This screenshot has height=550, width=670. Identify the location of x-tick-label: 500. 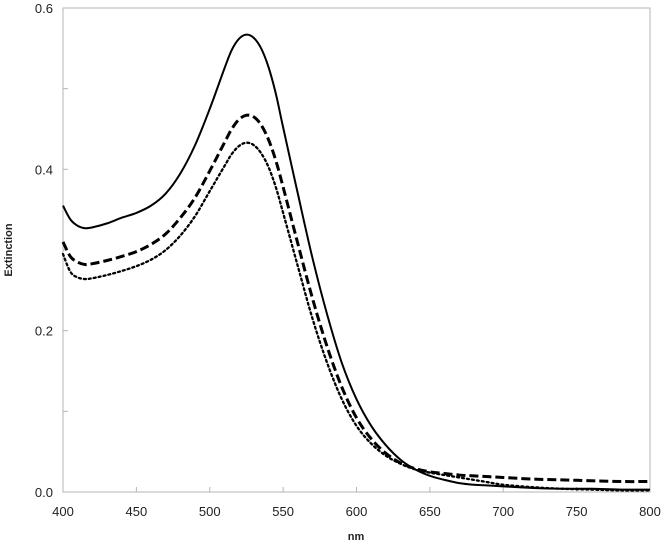
(210, 511).